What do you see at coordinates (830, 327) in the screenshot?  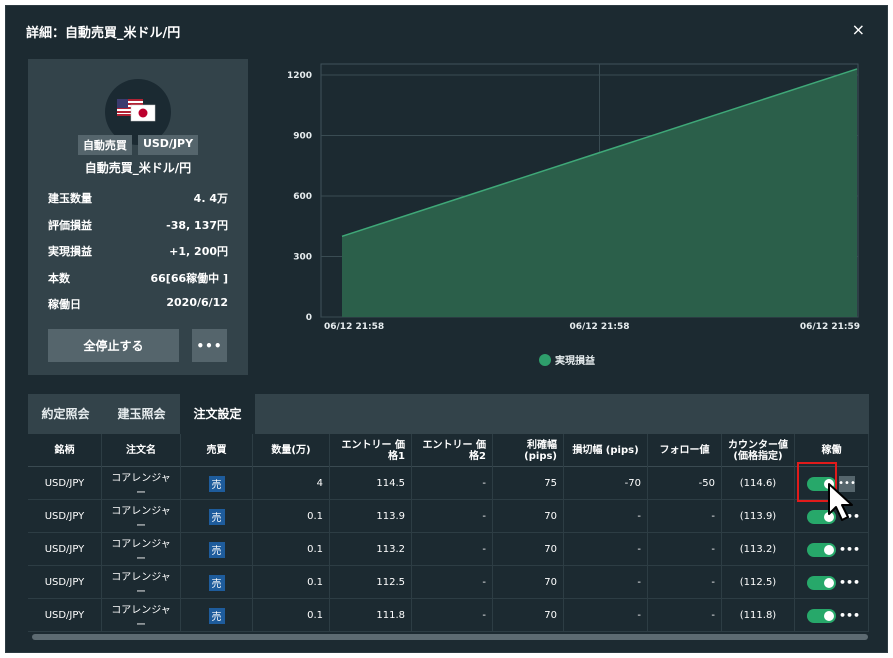 I see `x-tick-label: 06/12 21:59` at bounding box center [830, 327].